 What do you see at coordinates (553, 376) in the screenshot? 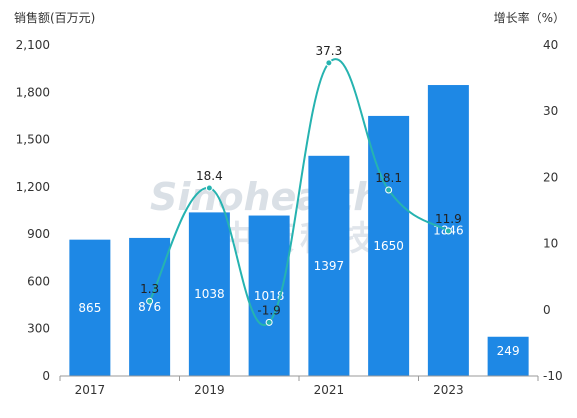
I see `y-right-tick-label: -10` at bounding box center [553, 376].